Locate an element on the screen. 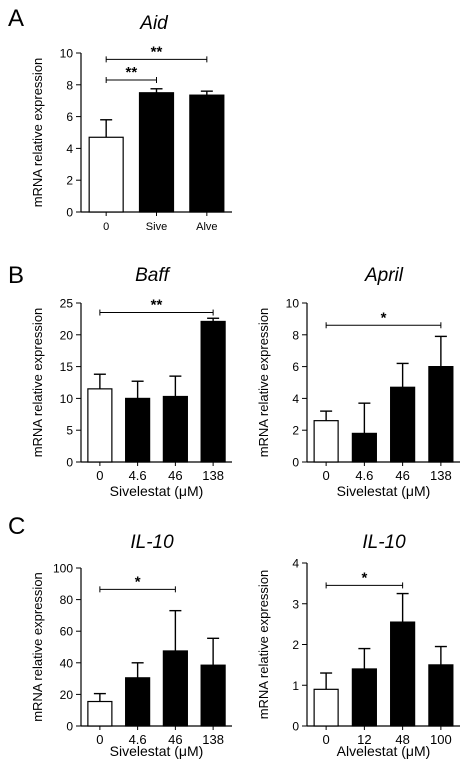 The width and height of the screenshot is (474, 769). panel-letter-b: B is located at coordinates (16, 275).